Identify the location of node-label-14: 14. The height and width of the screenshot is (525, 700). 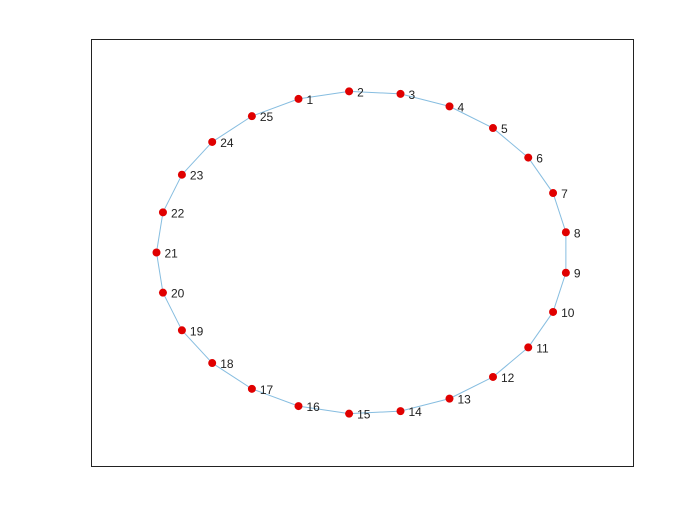
(416, 412).